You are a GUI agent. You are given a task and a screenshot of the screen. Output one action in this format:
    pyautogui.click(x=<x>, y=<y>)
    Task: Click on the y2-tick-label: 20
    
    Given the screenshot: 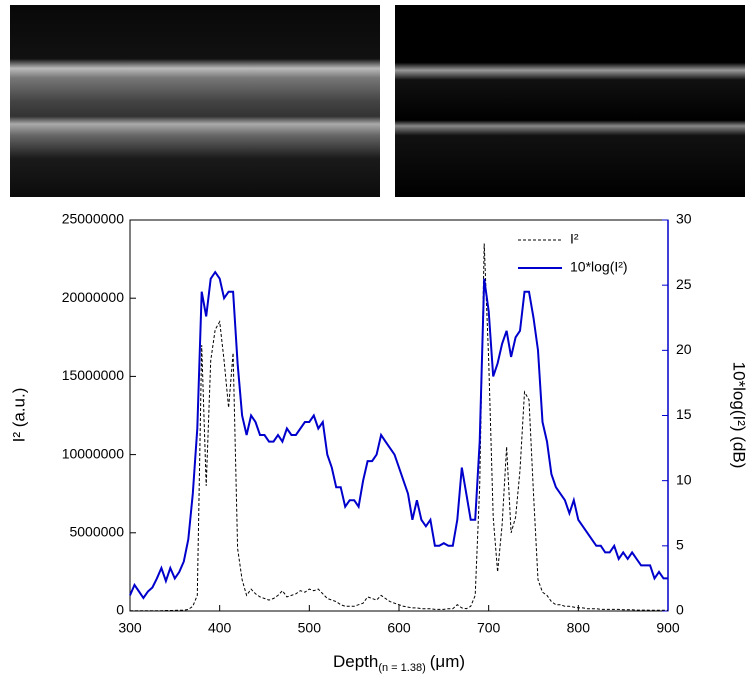 What is the action you would take?
    pyautogui.click(x=684, y=349)
    